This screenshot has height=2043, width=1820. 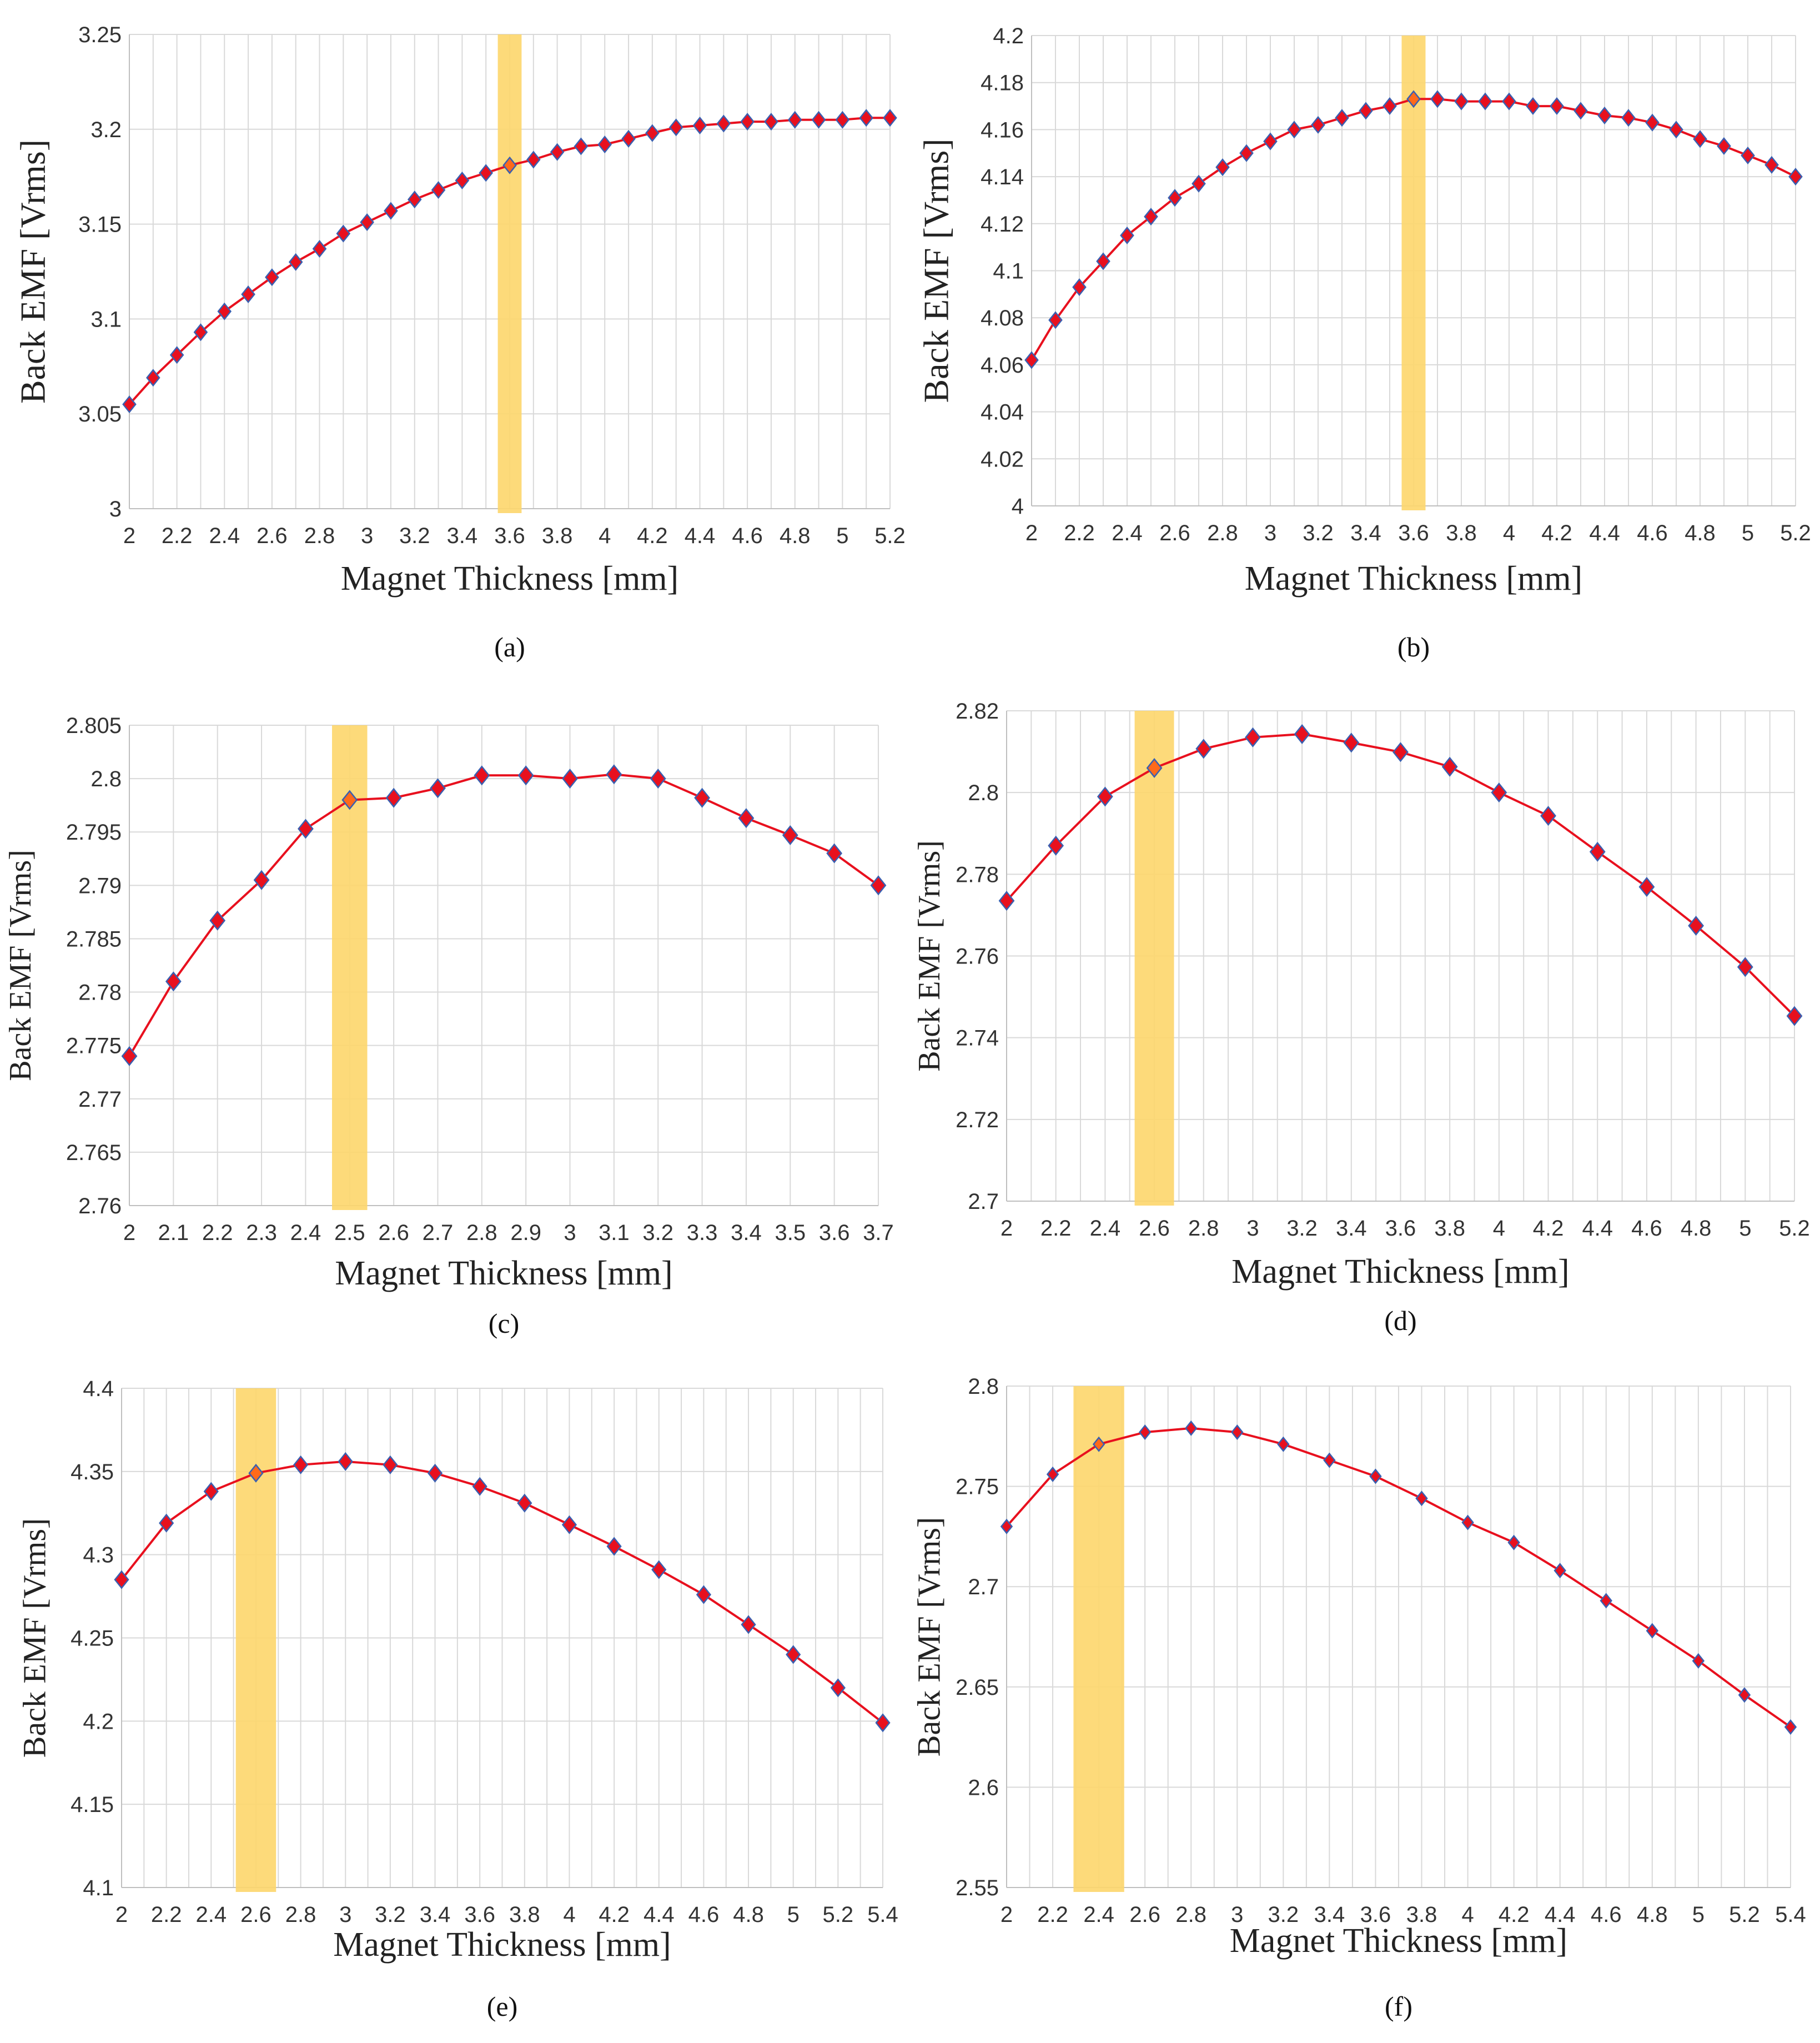 What do you see at coordinates (790, 1233) in the screenshot?
I see `x-tick-label: 3.5` at bounding box center [790, 1233].